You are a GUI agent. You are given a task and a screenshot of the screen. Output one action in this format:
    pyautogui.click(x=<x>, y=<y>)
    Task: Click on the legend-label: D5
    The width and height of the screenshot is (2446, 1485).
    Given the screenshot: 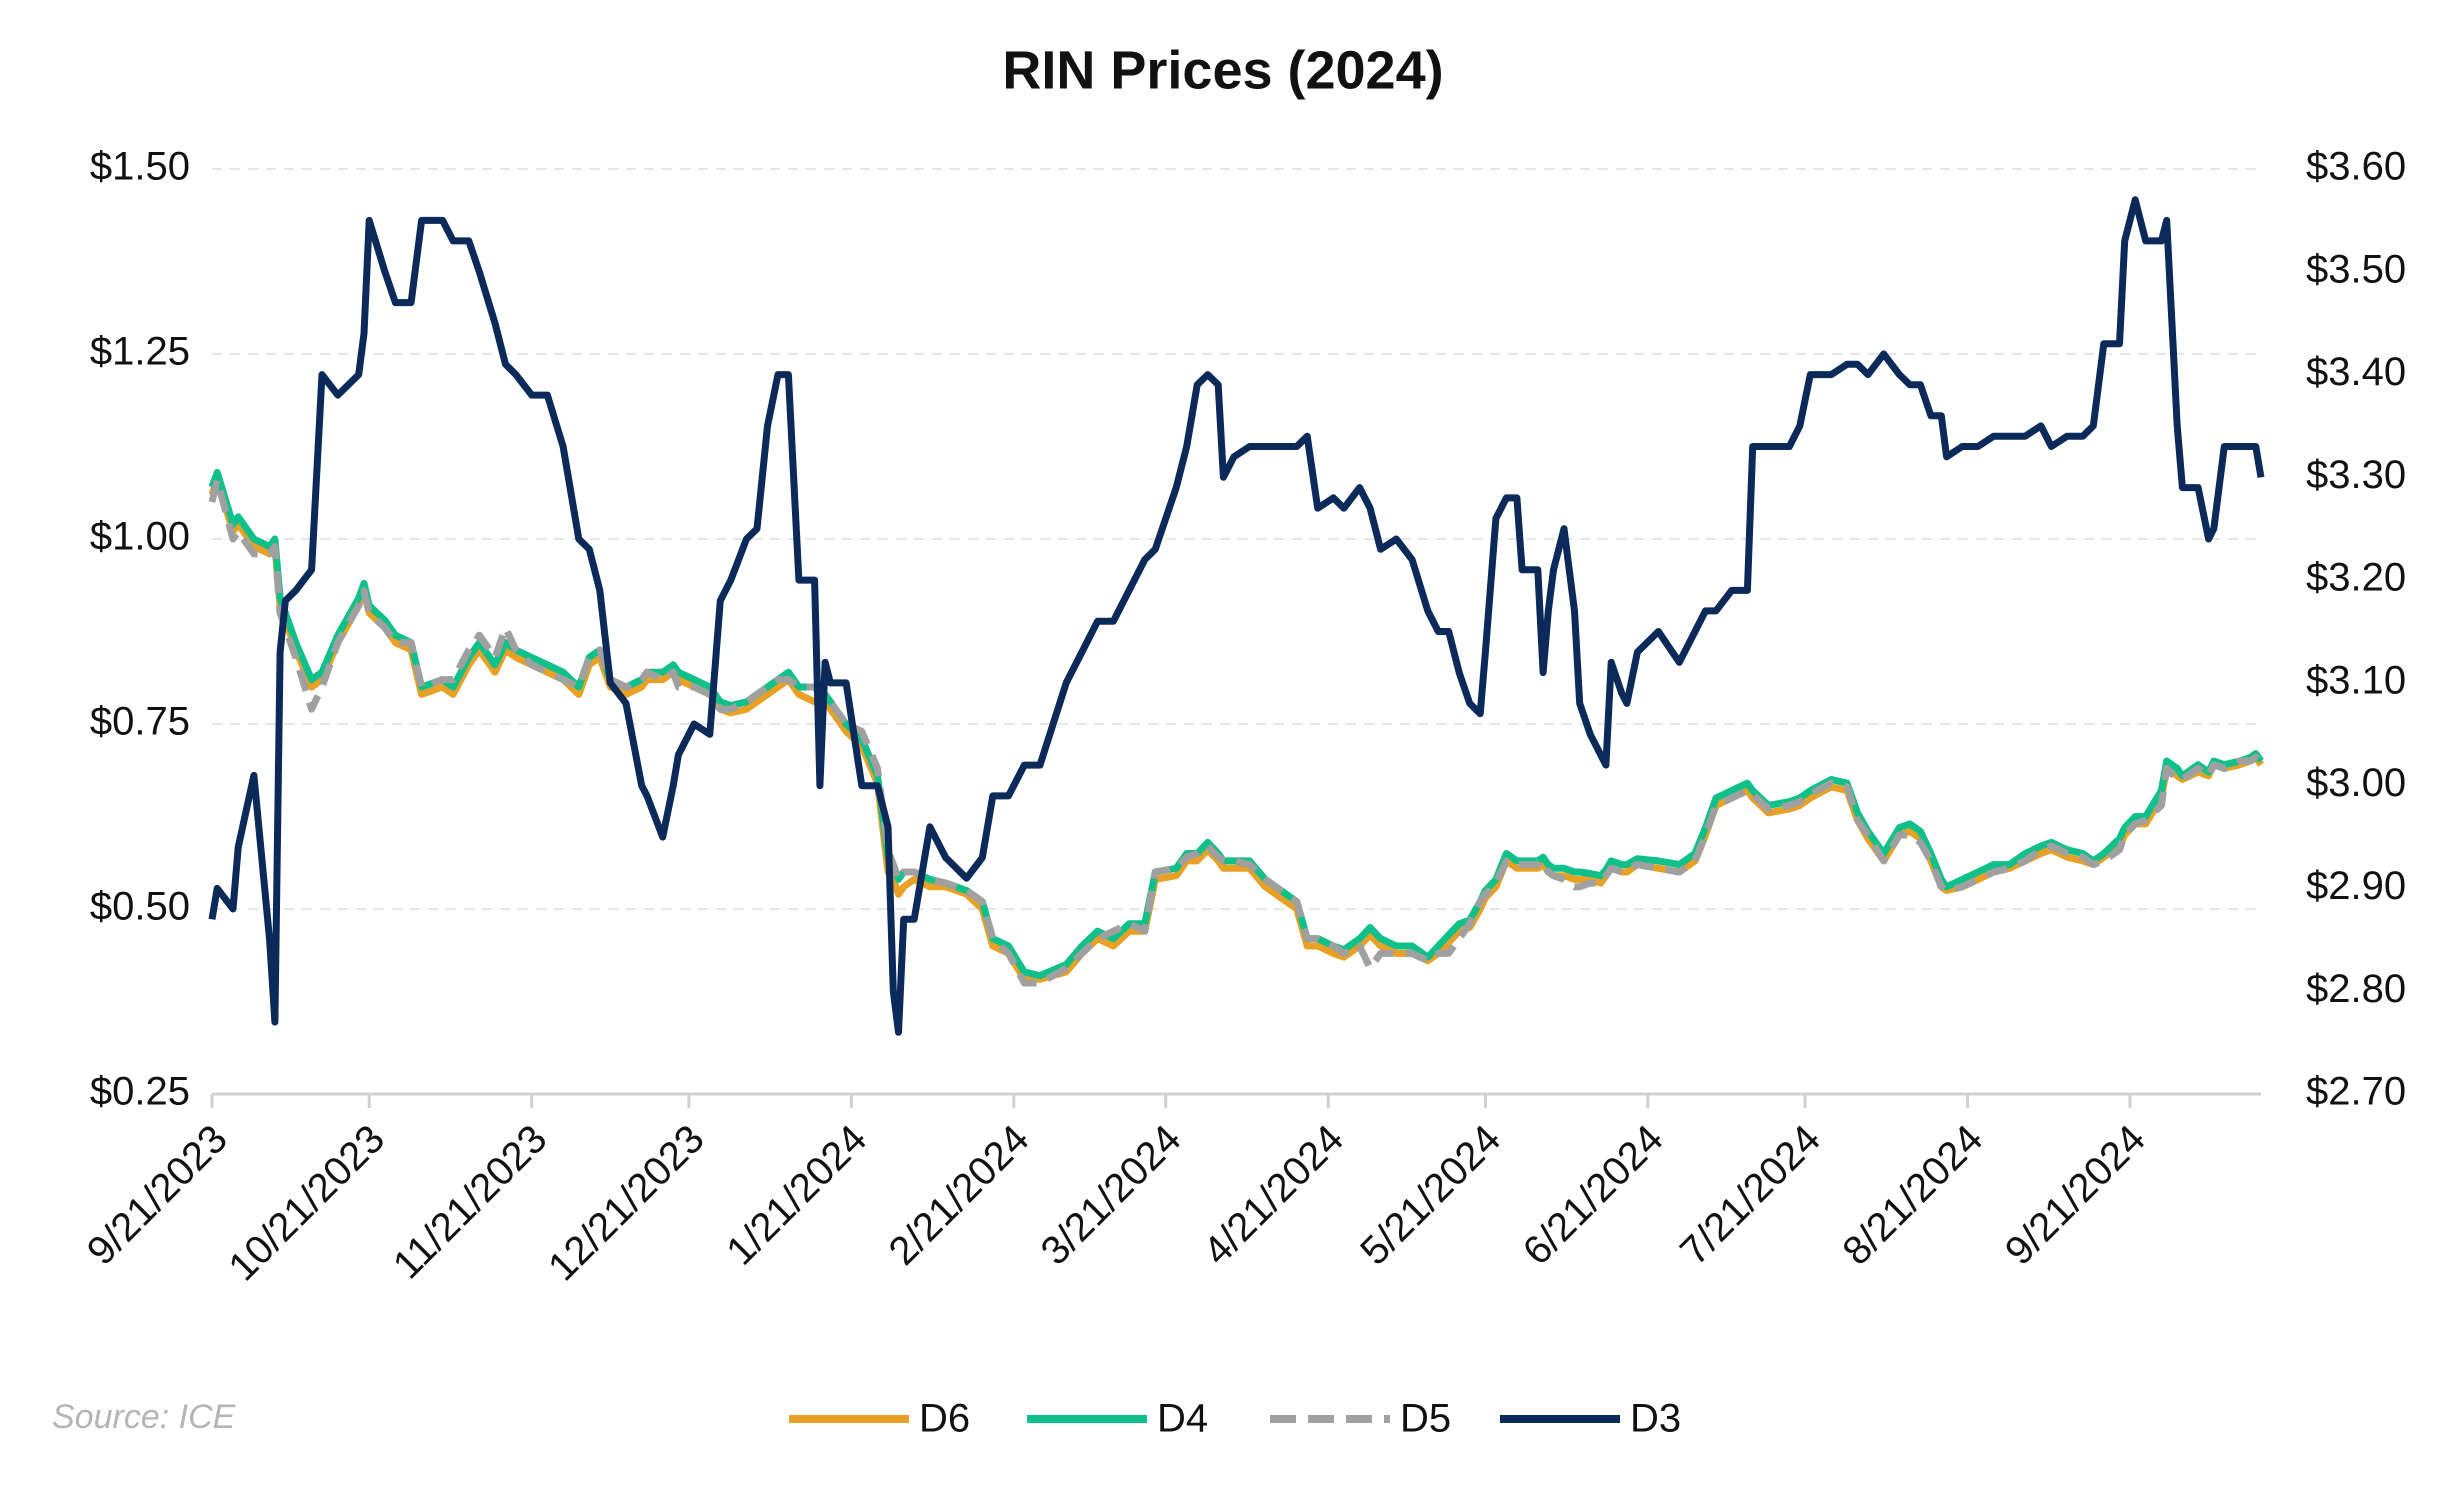 What is the action you would take?
    pyautogui.click(x=1425, y=1419)
    